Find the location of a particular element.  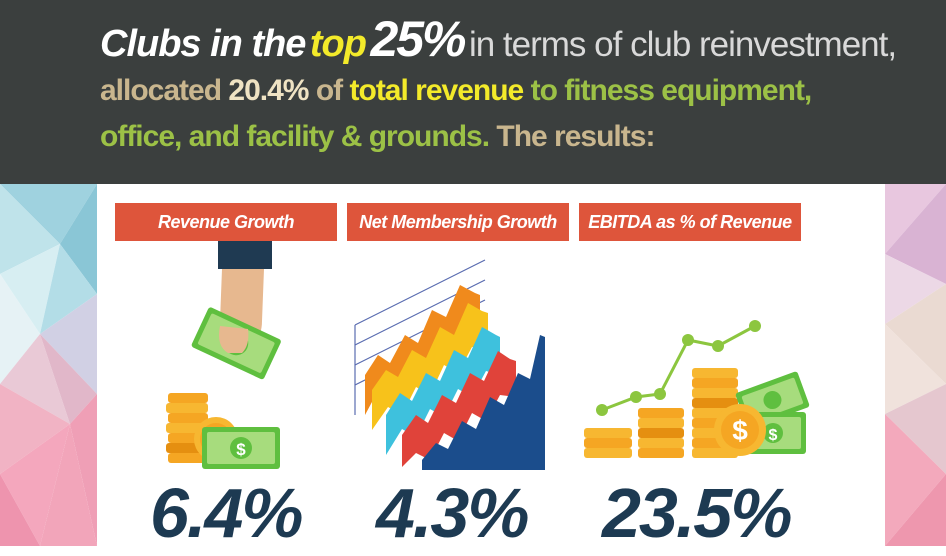

revenue-growth-illustration: $ $ $ is located at coordinates (223, 355).